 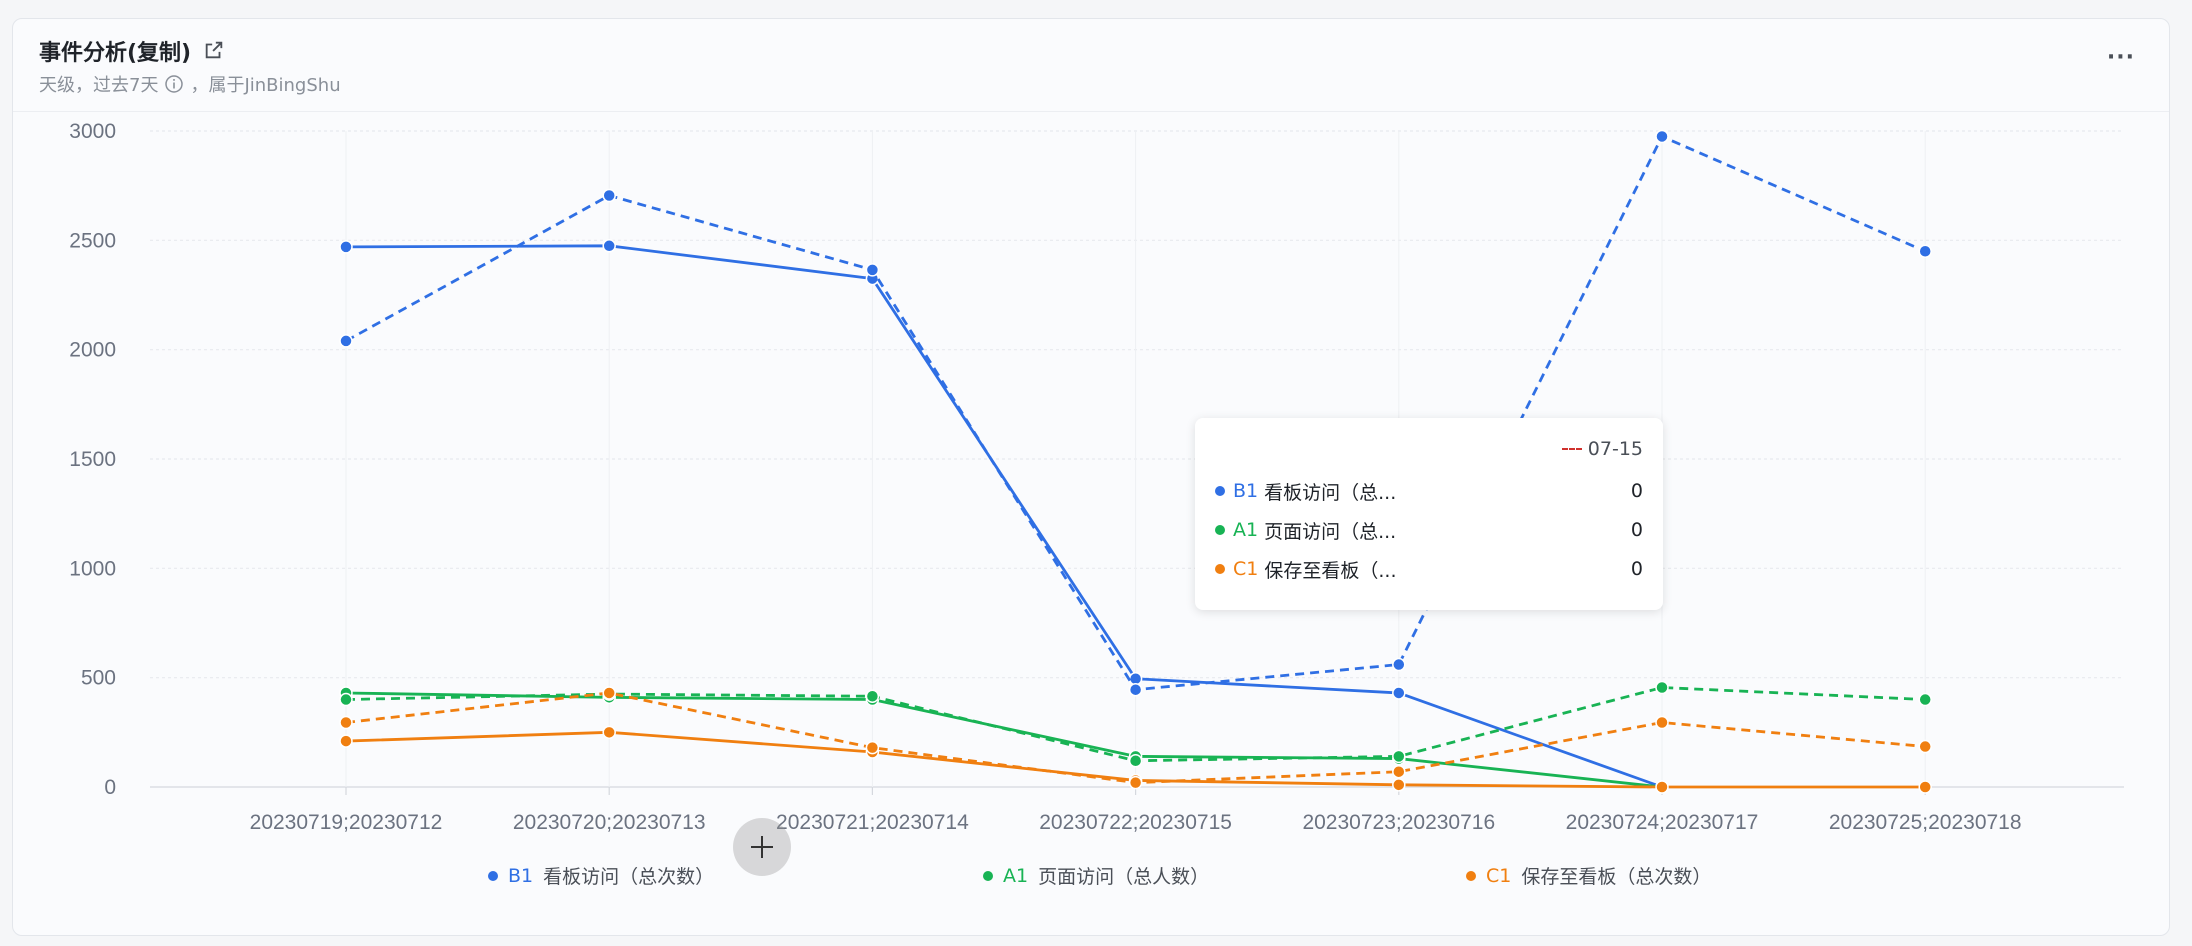 I want to click on tooltip-code: B1, so click(x=1246, y=491).